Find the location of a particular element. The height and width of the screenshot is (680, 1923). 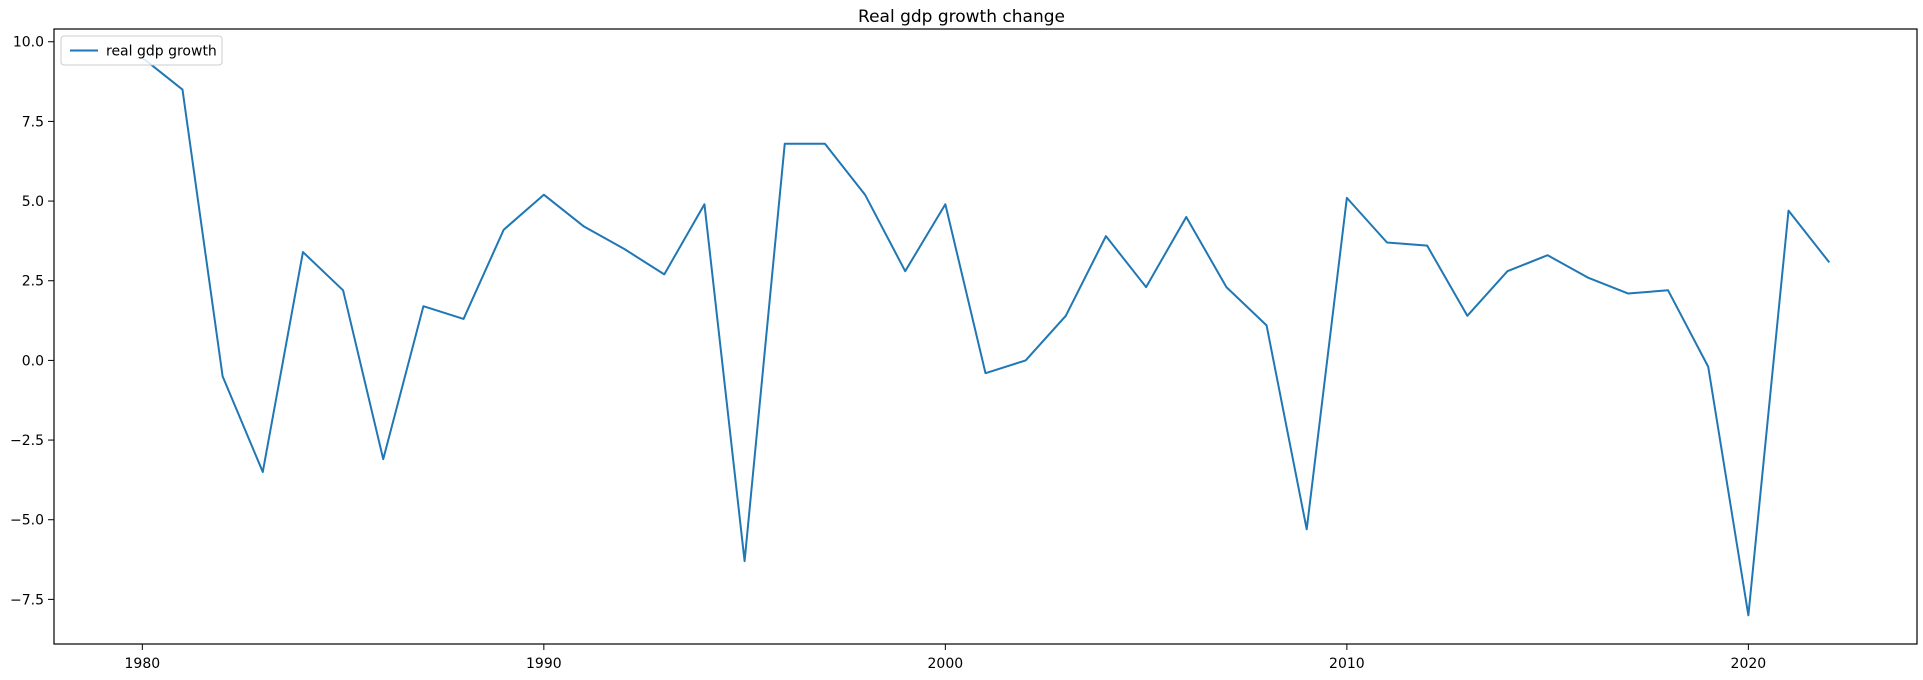

y-tick-label: 2.5 is located at coordinates (33, 282).